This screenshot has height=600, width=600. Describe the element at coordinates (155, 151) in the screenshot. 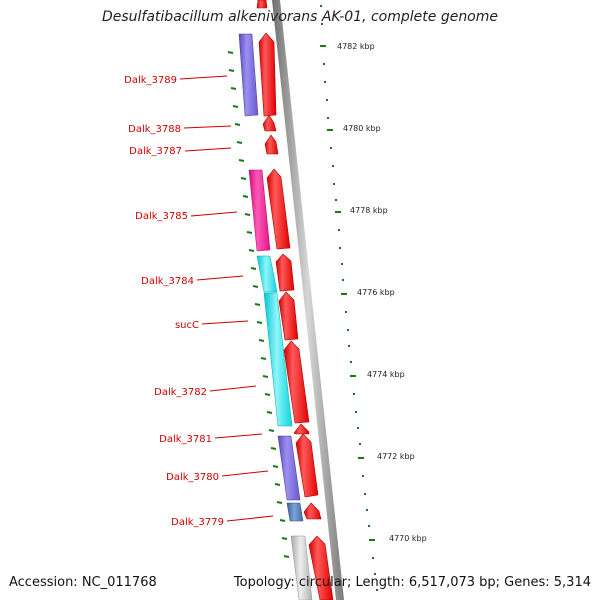

I see `gene-label: Dalk_3787` at that location.